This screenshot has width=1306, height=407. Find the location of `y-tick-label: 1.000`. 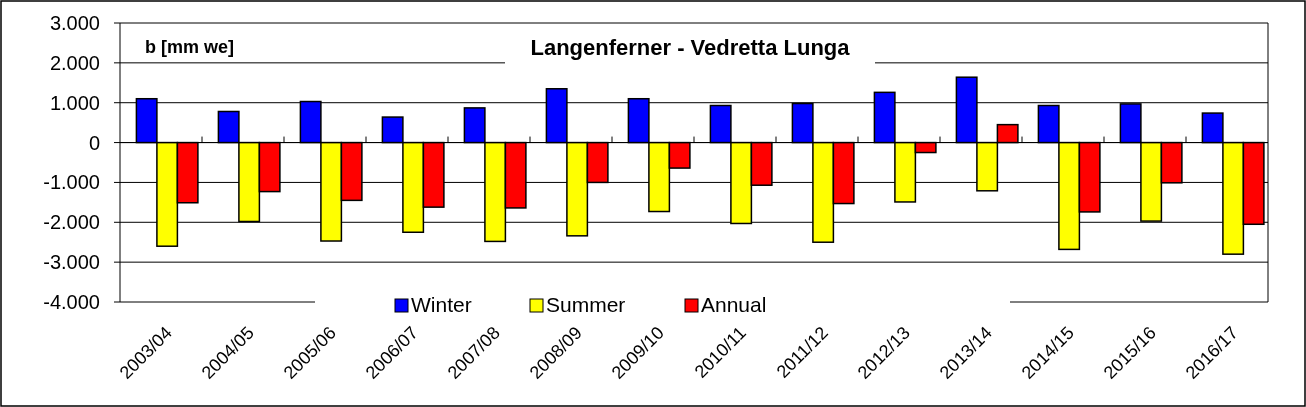

y-tick-label: 1.000 is located at coordinates (74, 102).